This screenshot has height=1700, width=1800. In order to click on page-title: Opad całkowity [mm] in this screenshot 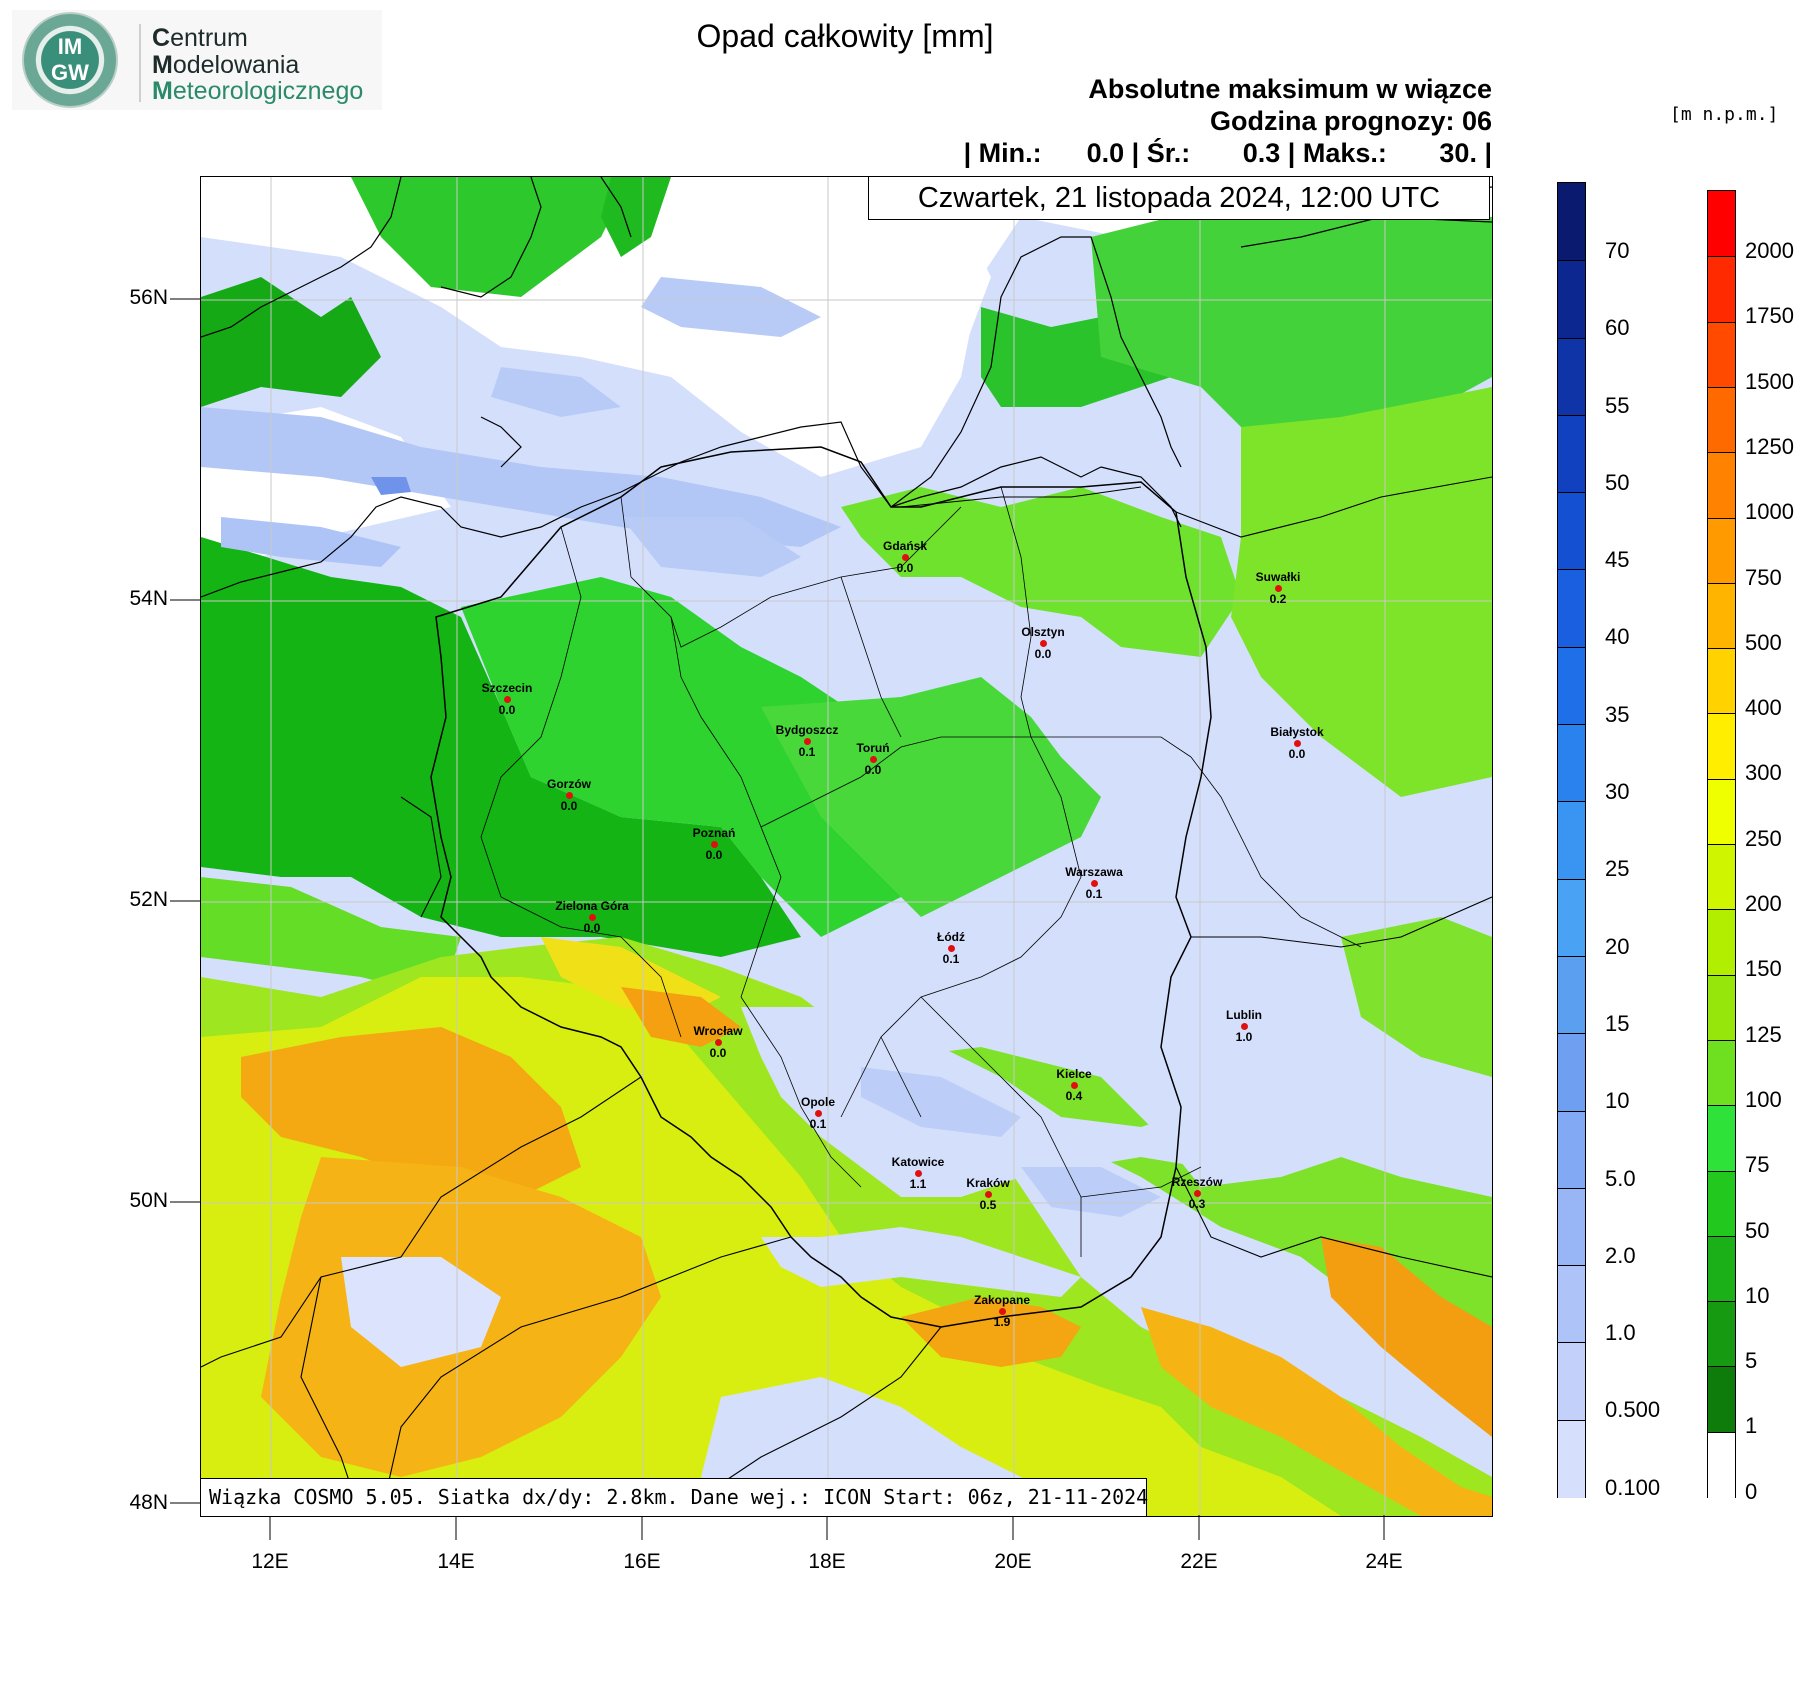, I will do `click(845, 36)`.